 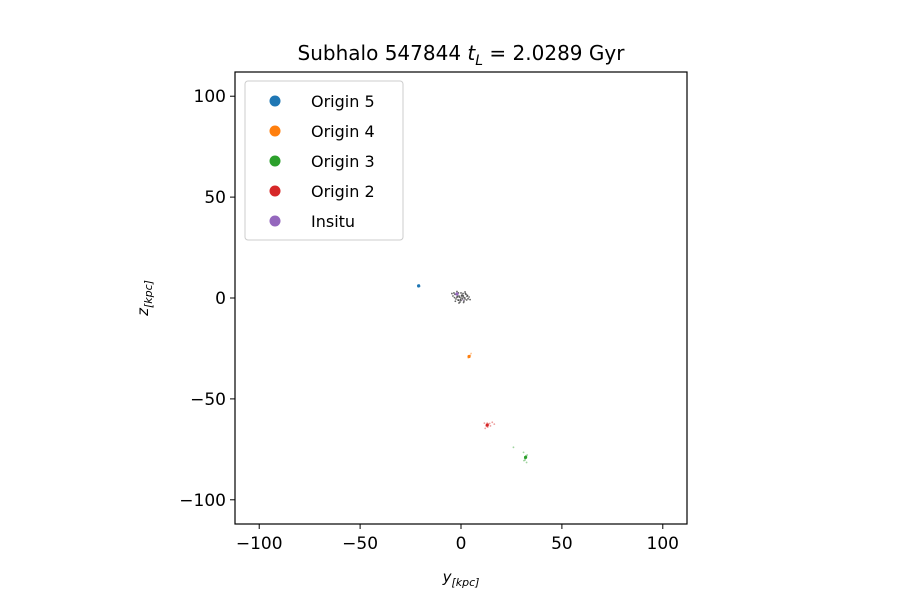 I want to click on title-symbol-sub: L, so click(x=479, y=61).